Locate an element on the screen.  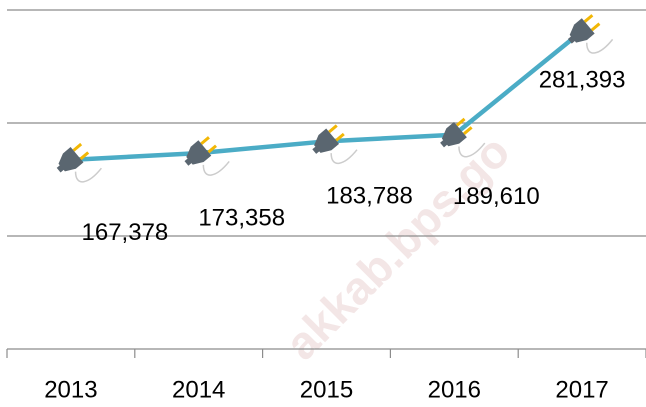
data-label: 173,358 is located at coordinates (241, 217).